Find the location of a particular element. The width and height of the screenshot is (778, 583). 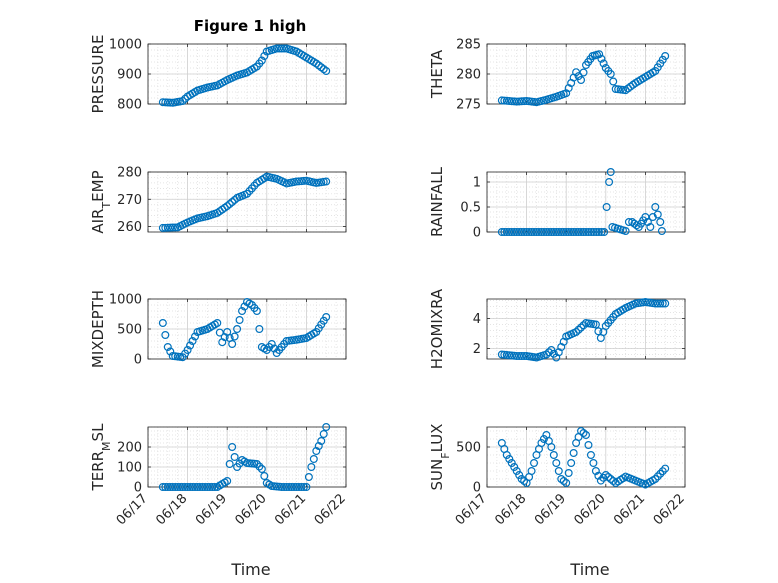

y-axis-label: RAINFALL is located at coordinates (437, 201).